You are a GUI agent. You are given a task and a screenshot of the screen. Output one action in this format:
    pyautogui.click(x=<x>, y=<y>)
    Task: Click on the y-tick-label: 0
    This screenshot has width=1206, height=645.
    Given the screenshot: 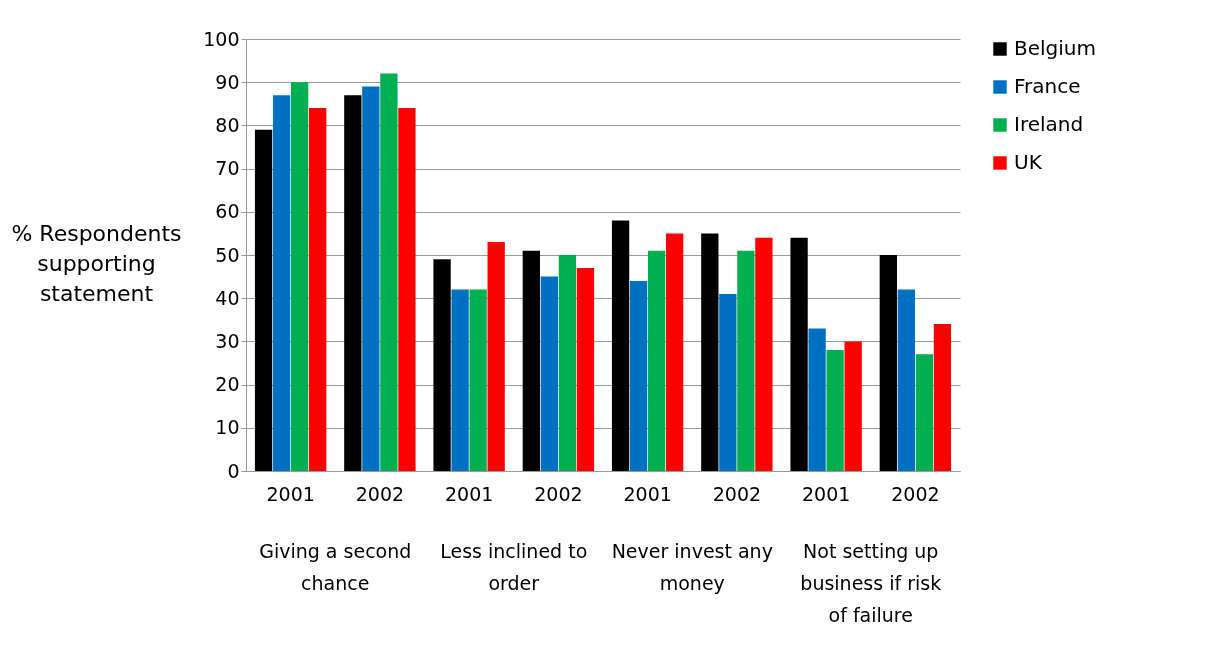 What is the action you would take?
    pyautogui.click(x=233, y=470)
    